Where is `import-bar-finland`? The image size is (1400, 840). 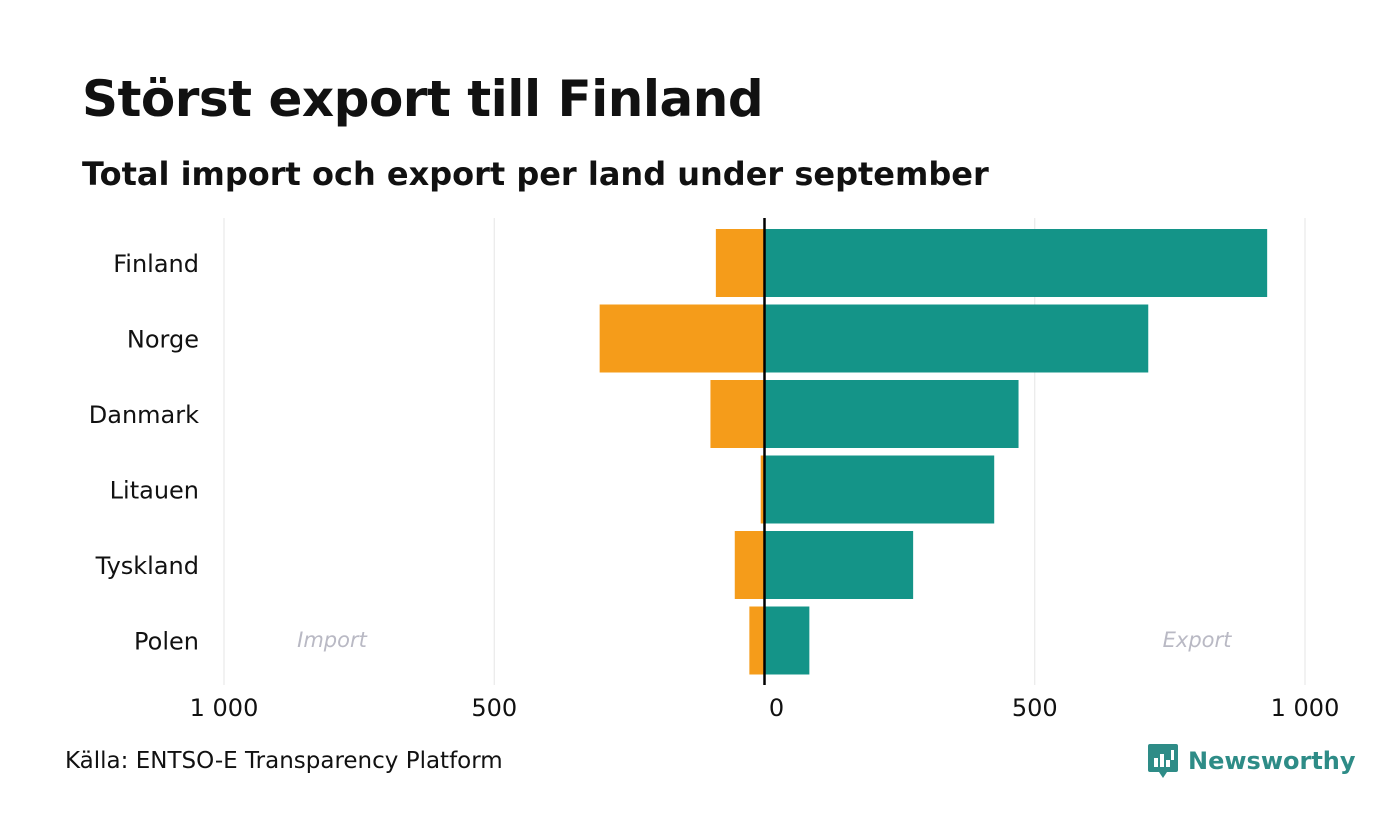
import-bar-finland is located at coordinates (740, 263).